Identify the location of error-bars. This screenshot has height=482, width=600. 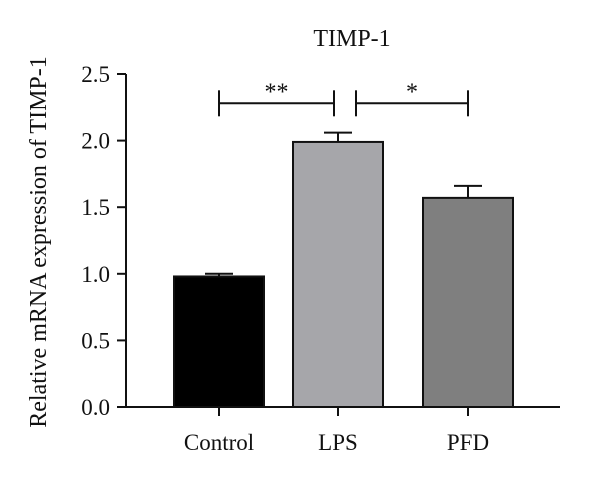
(343, 204).